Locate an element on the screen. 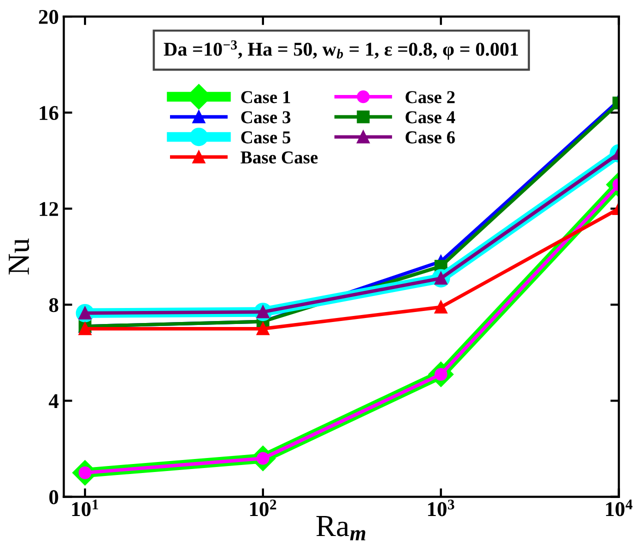 The height and width of the screenshot is (552, 638). y-tick-label: 8 is located at coordinates (53, 305).